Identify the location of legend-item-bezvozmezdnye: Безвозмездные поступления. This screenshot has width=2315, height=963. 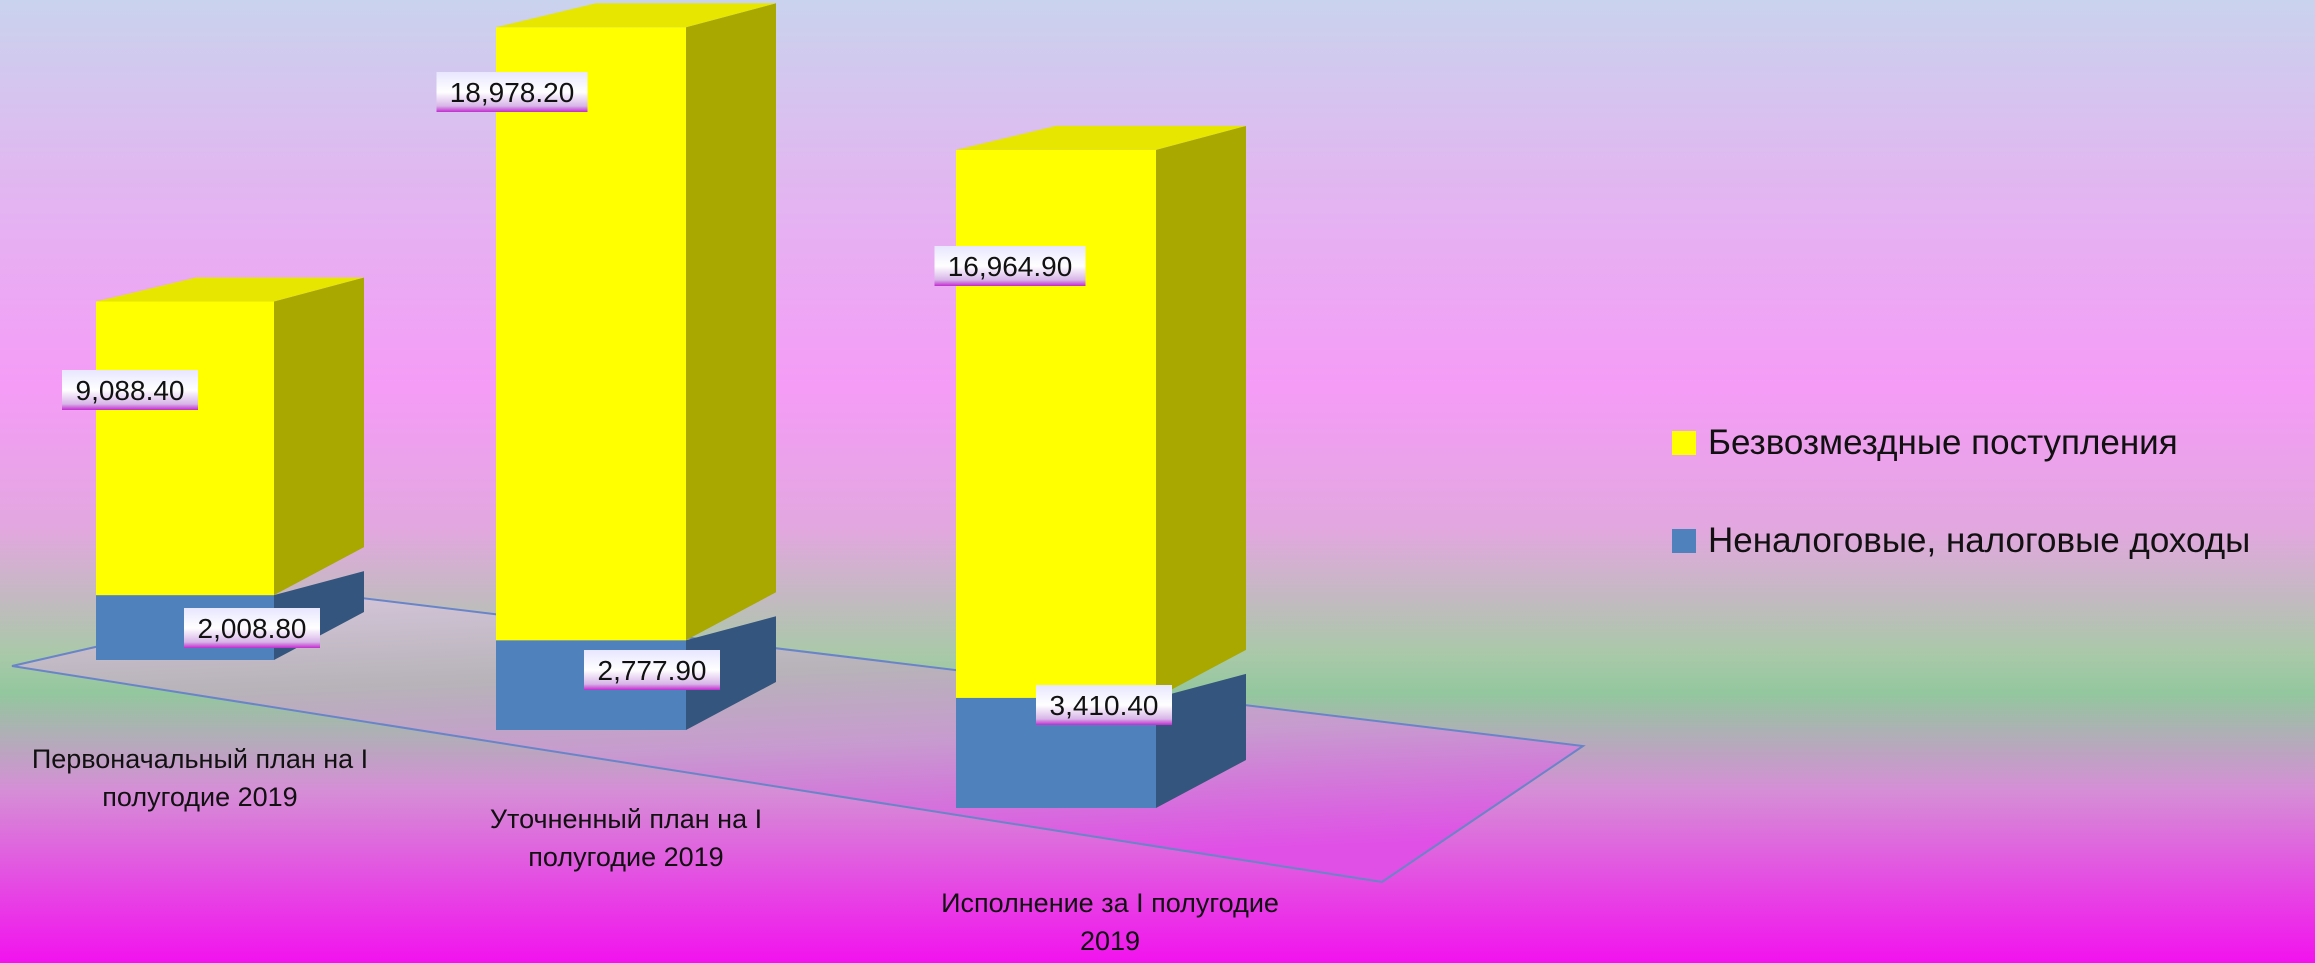
(1961, 443).